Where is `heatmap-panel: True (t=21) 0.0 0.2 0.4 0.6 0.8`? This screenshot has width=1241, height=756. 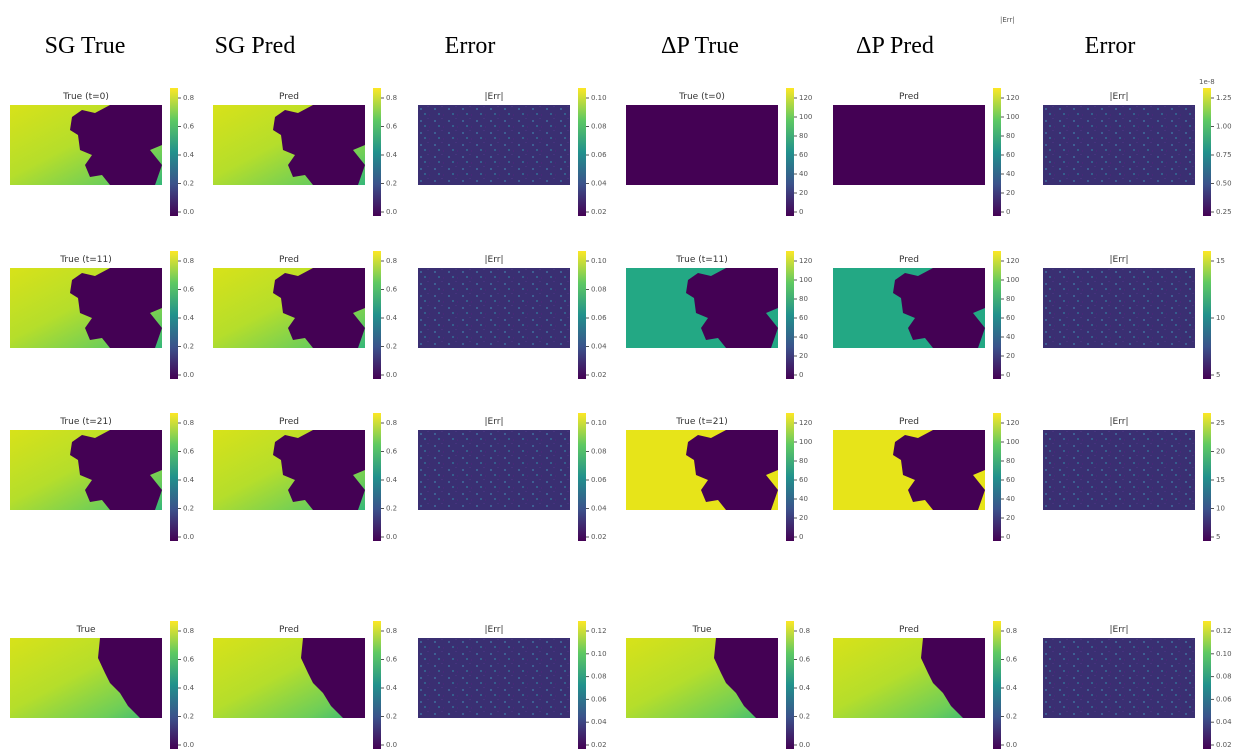 heatmap-panel: True (t=21) 0.0 0.2 0.4 0.6 0.8 is located at coordinates (102, 477).